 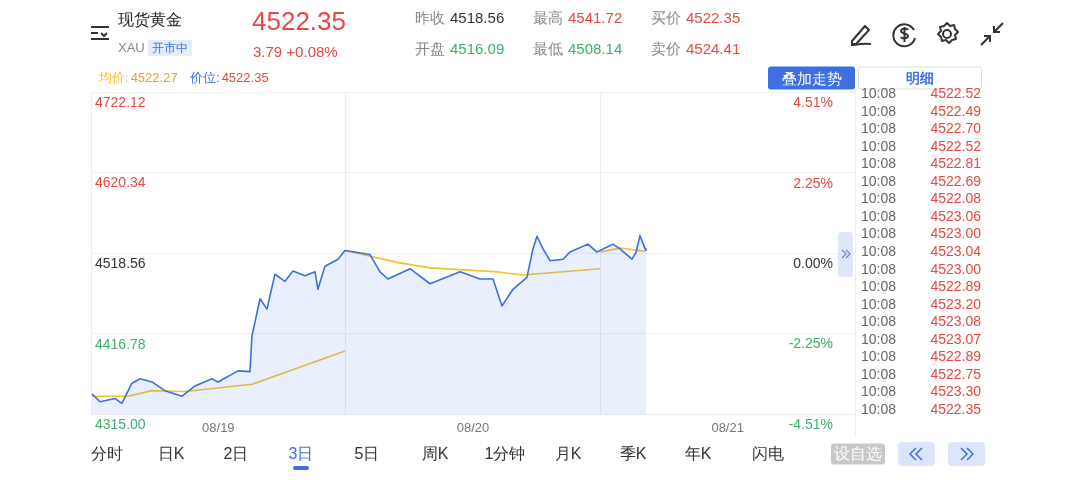 I want to click on text: 4522.27, so click(x=154, y=78).